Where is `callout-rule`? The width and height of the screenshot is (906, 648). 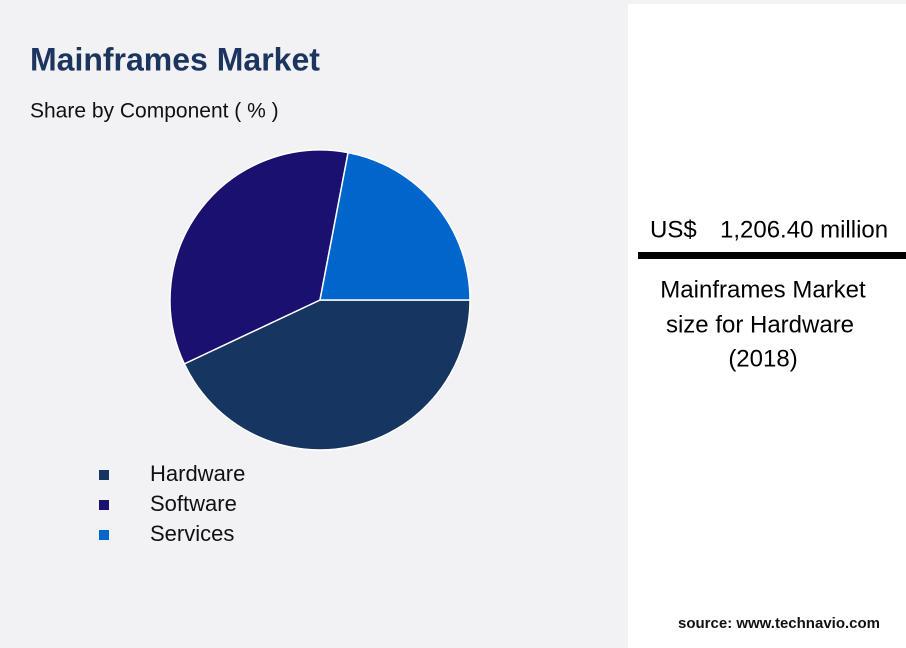 callout-rule is located at coordinates (772, 255).